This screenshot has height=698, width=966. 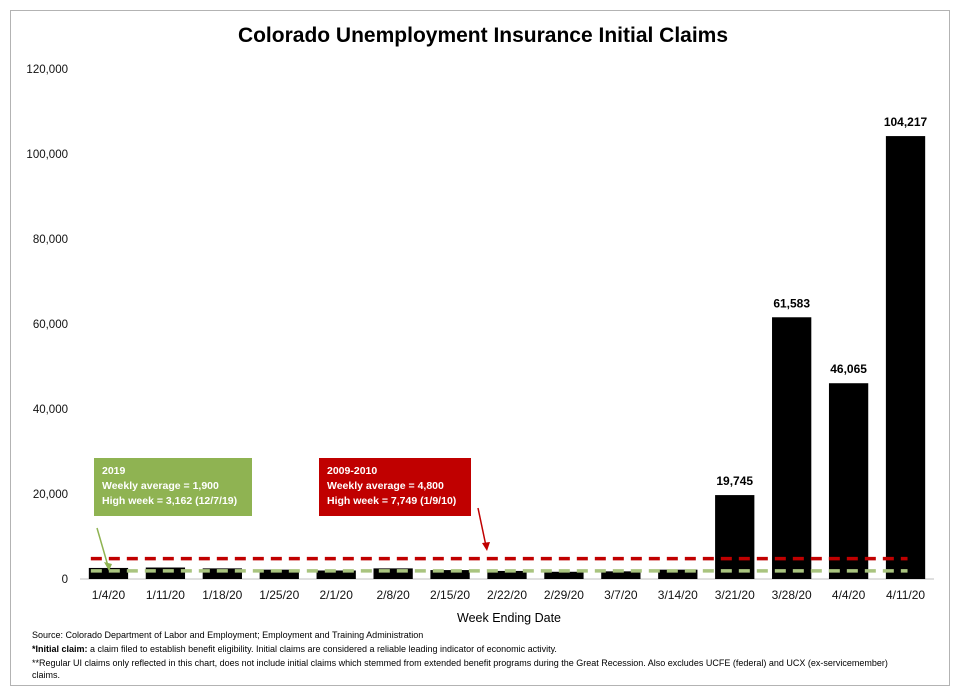 I want to click on y-tick-label: 60,000, so click(x=50, y=325).